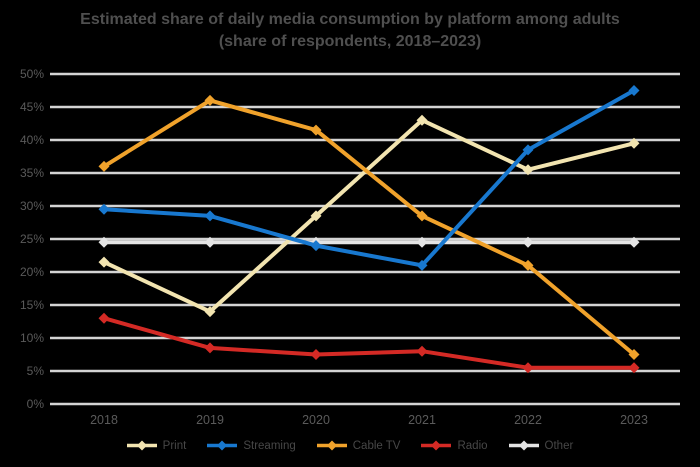 Image resolution: width=700 pixels, height=467 pixels. I want to click on legend-label: Print, so click(174, 445).